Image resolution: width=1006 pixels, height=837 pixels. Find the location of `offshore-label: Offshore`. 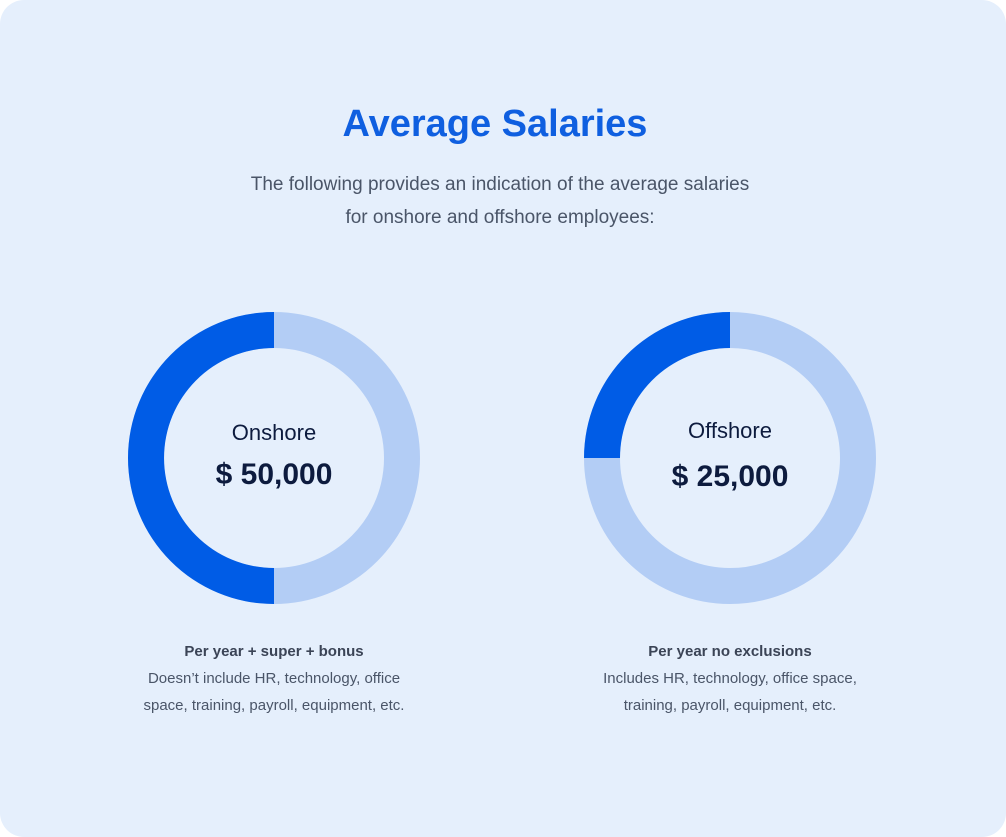

offshore-label: Offshore is located at coordinates (730, 430).